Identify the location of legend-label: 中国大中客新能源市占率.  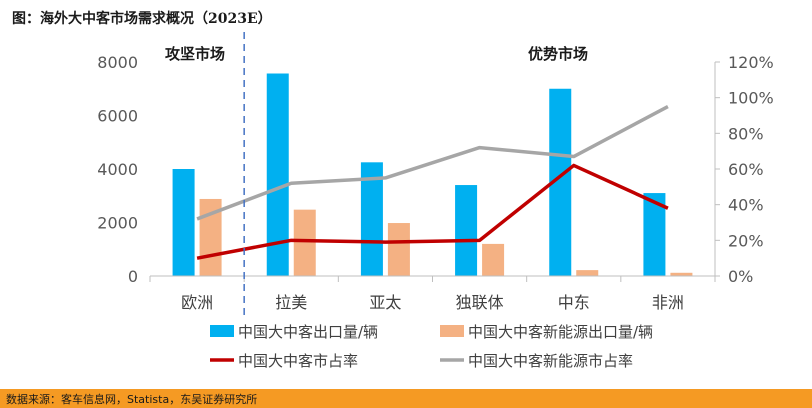
(550, 361).